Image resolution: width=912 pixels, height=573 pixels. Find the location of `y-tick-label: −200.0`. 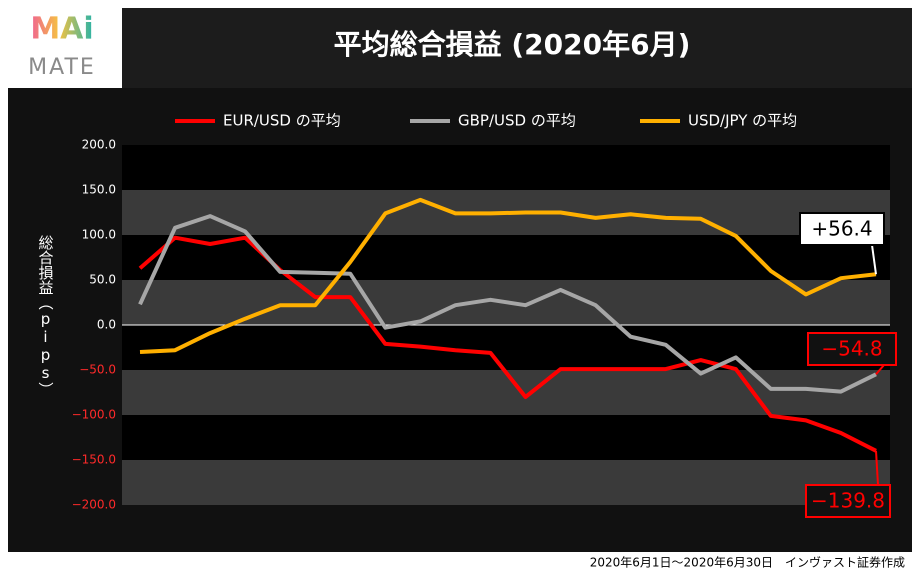

y-tick-label: −200.0 is located at coordinates (94, 505).